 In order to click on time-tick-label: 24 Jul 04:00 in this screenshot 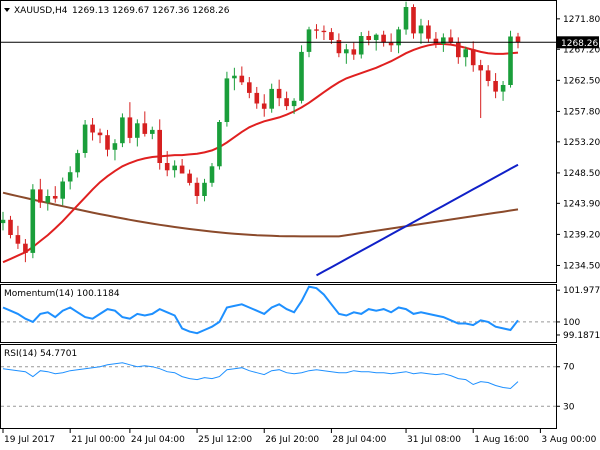, I will do `click(158, 440)`.